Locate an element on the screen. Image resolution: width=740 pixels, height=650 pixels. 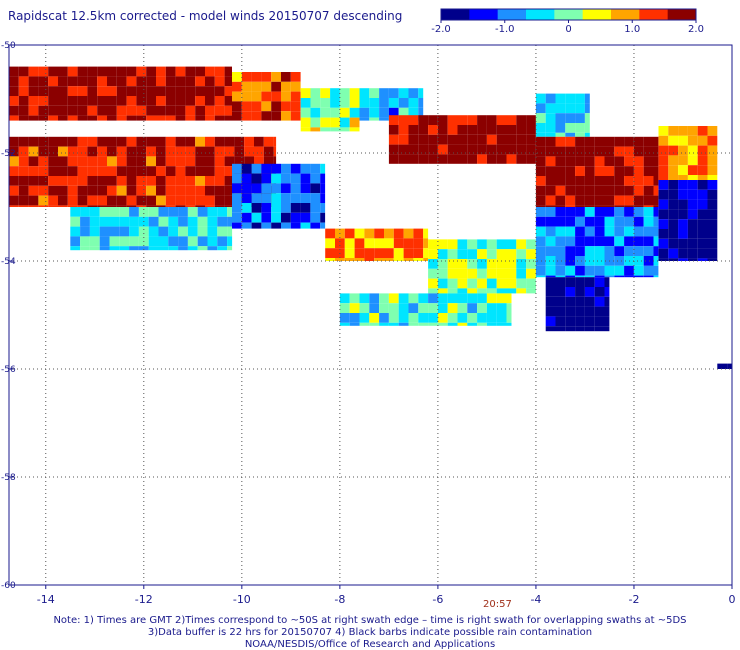
colorbar-tick-label: 2.0 is located at coordinates (696, 29).